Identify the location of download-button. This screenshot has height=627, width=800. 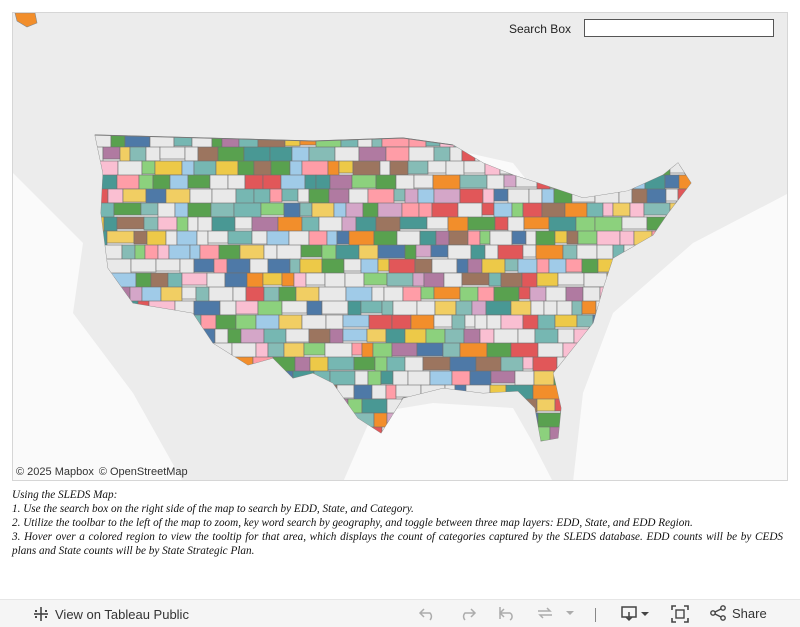
(636, 614).